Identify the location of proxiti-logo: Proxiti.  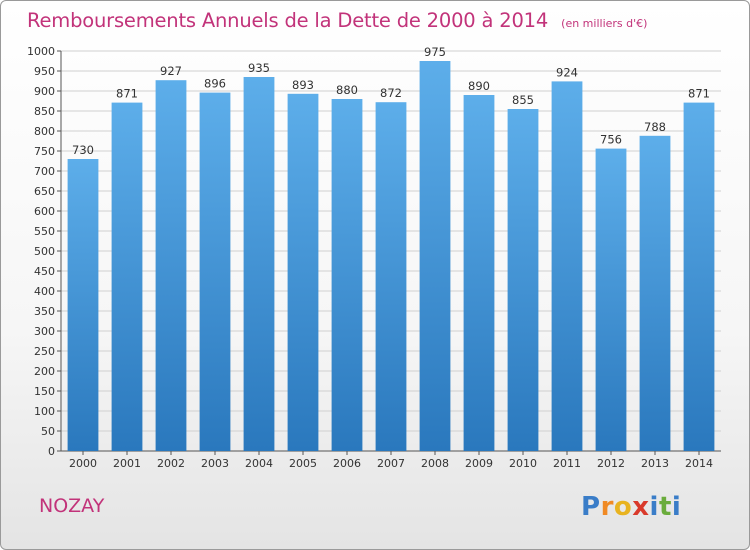
(631, 507).